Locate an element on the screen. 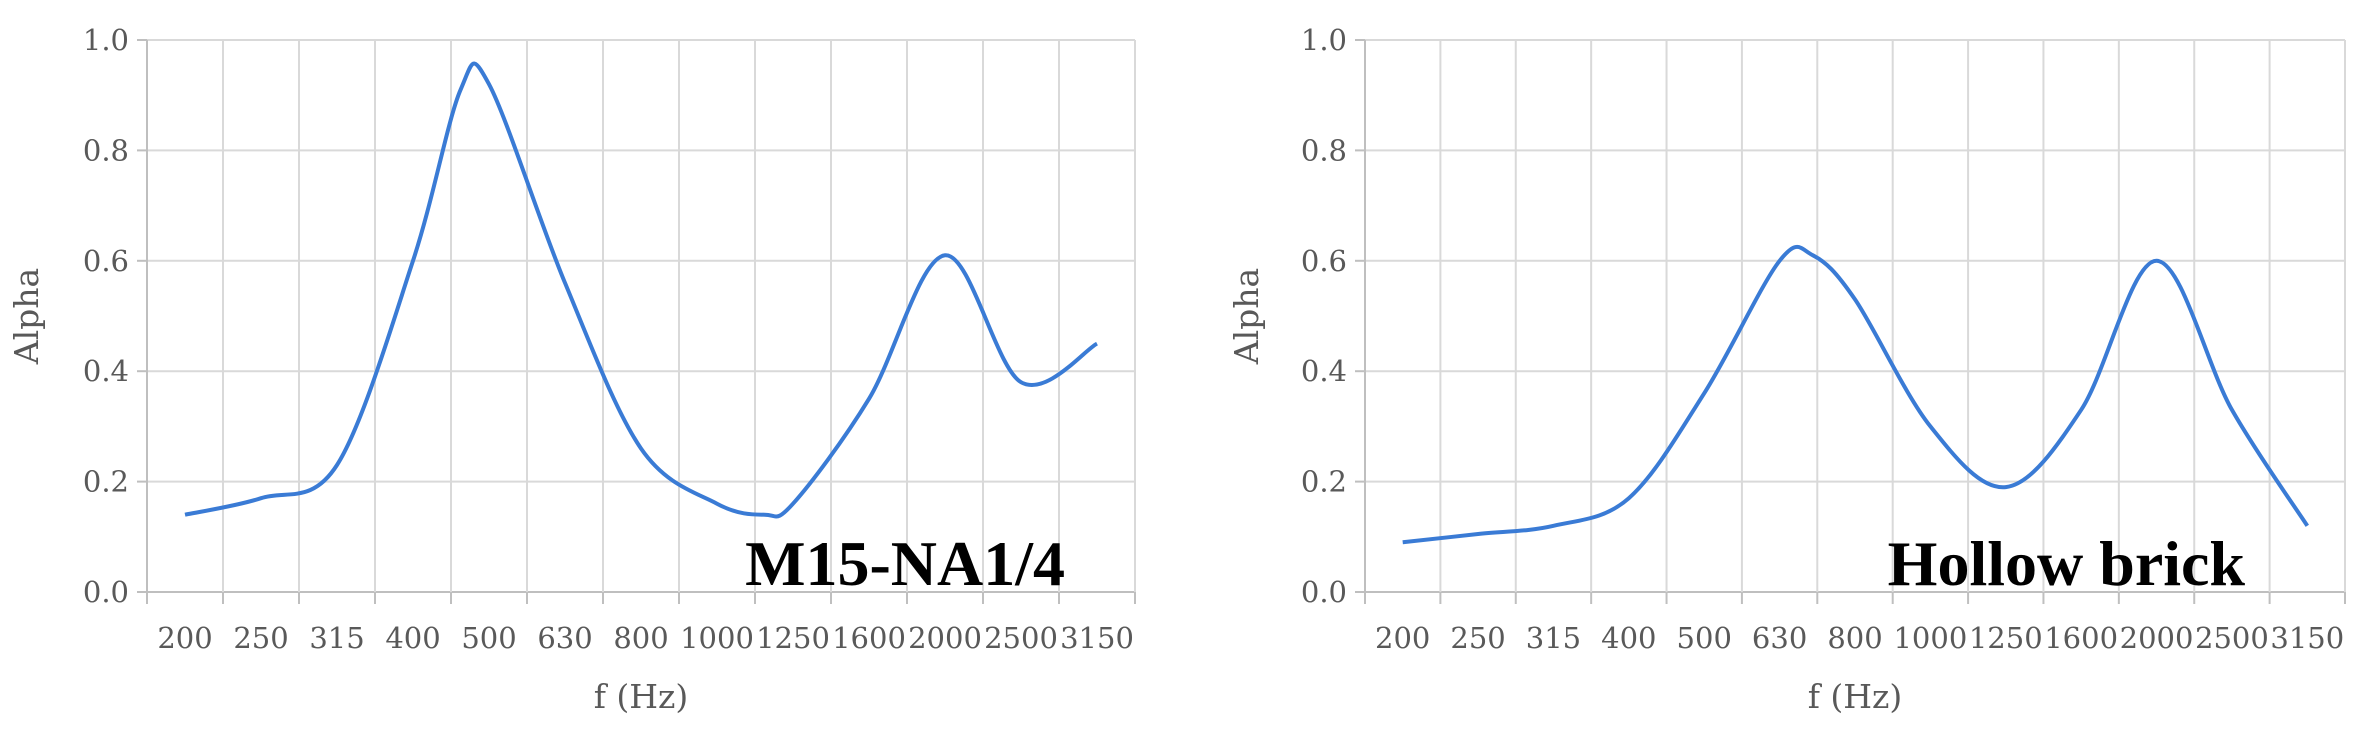 The image size is (2370, 737). panel-annotation: M15-NA1/4 is located at coordinates (905, 563).